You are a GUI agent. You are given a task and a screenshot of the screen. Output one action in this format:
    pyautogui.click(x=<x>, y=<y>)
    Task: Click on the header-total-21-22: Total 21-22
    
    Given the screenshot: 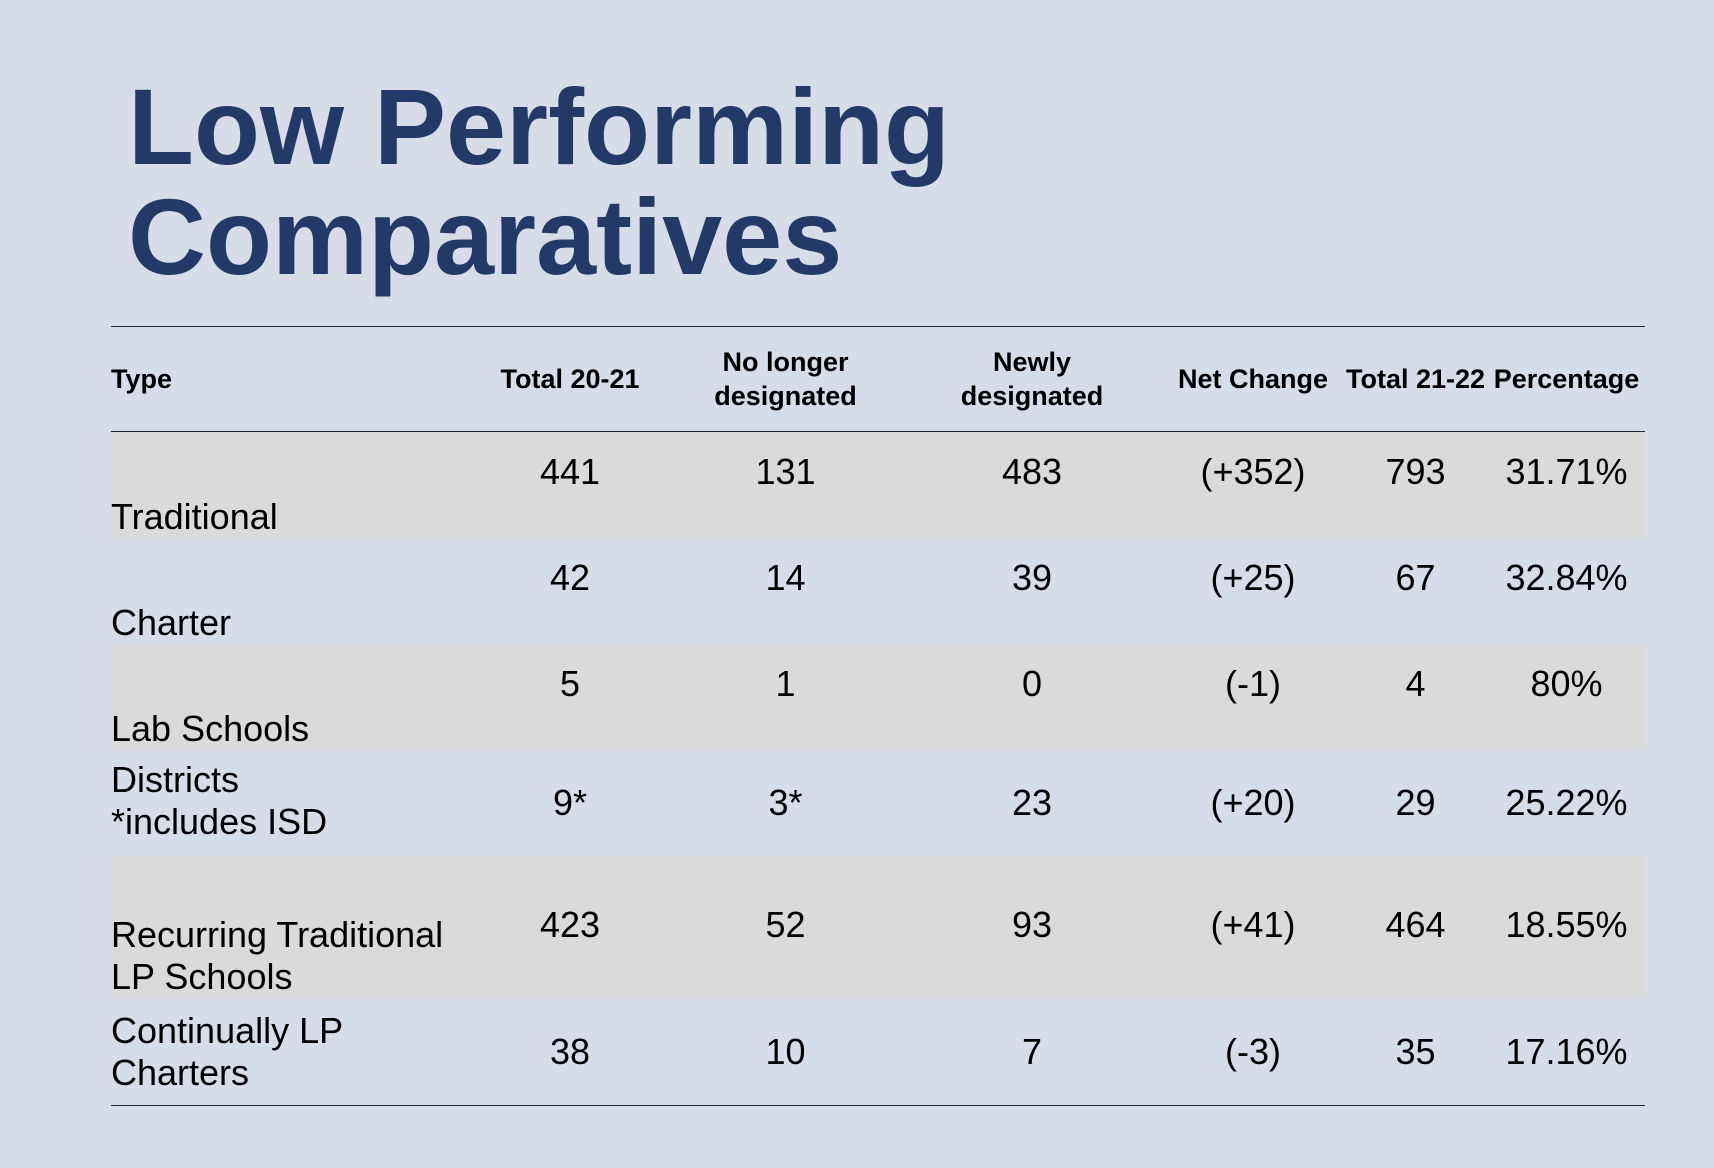 What is the action you would take?
    pyautogui.click(x=1415, y=379)
    